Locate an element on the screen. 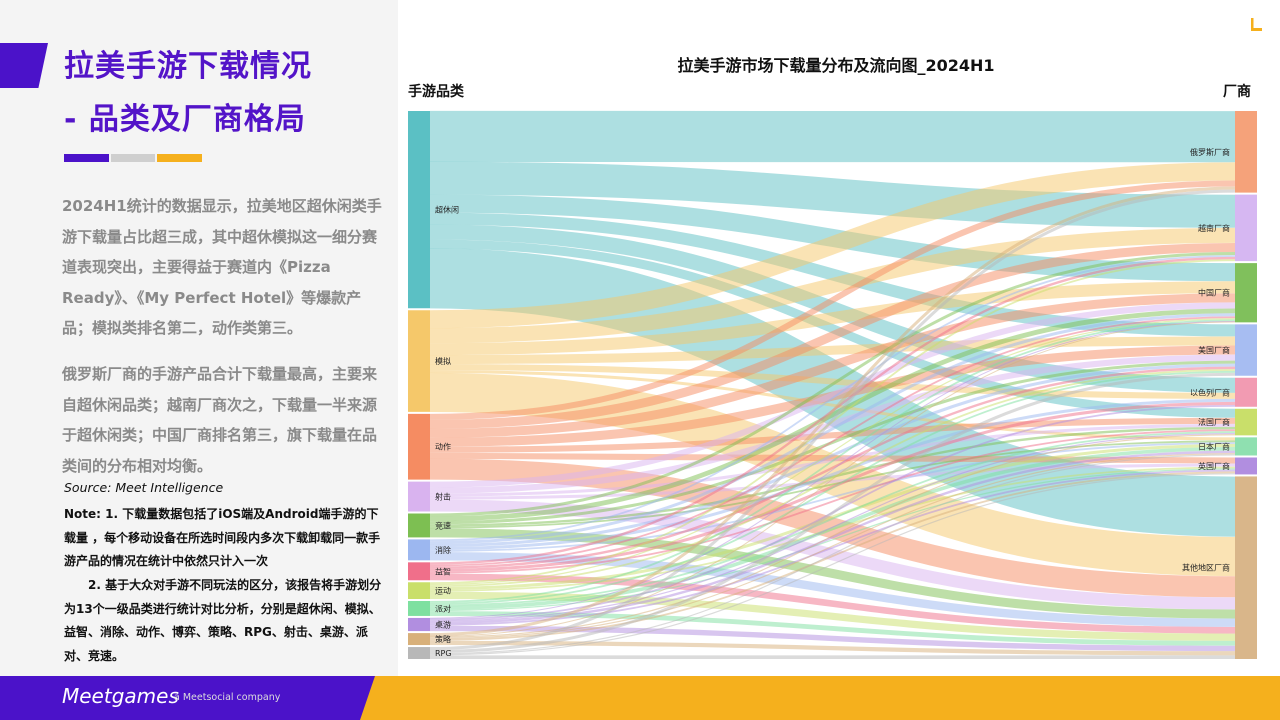 The image size is (1280, 720). title-underline-yellow is located at coordinates (179, 158).